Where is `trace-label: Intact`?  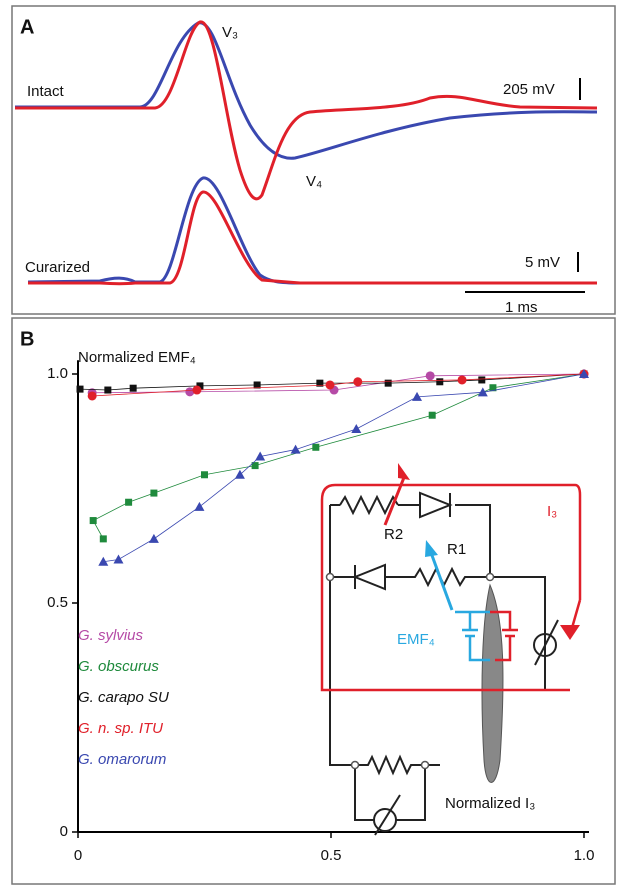 trace-label: Intact is located at coordinates (46, 91).